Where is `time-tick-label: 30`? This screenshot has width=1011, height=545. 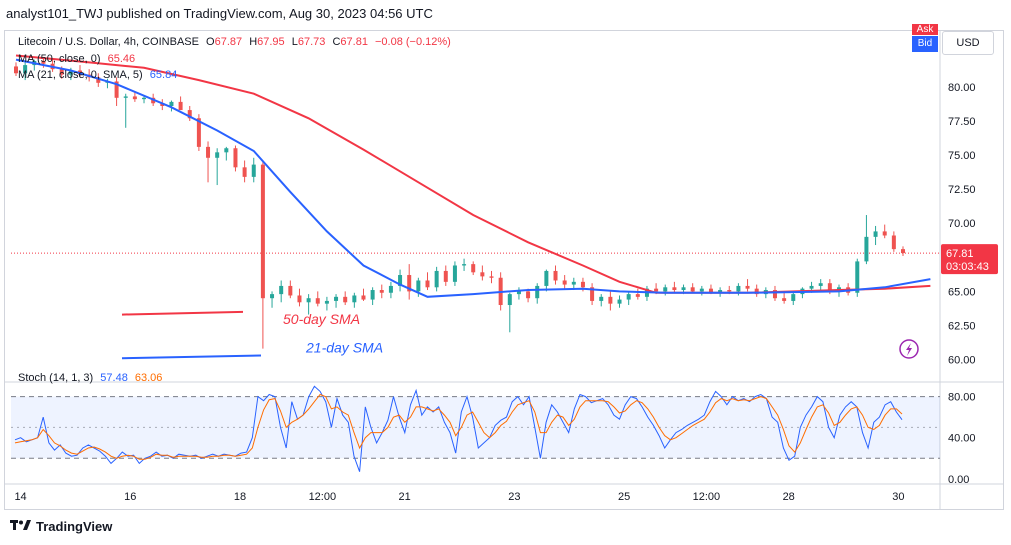
time-tick-label: 30 is located at coordinates (898, 497).